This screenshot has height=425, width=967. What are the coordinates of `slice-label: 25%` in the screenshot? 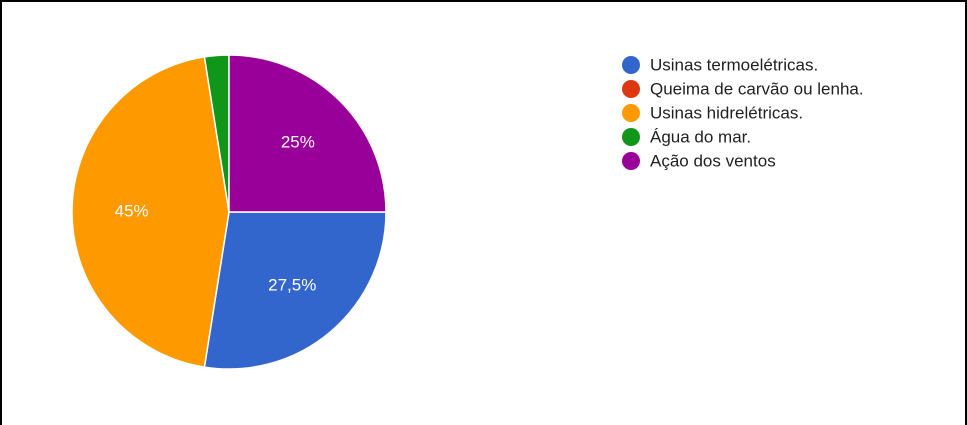 It's located at (298, 142).